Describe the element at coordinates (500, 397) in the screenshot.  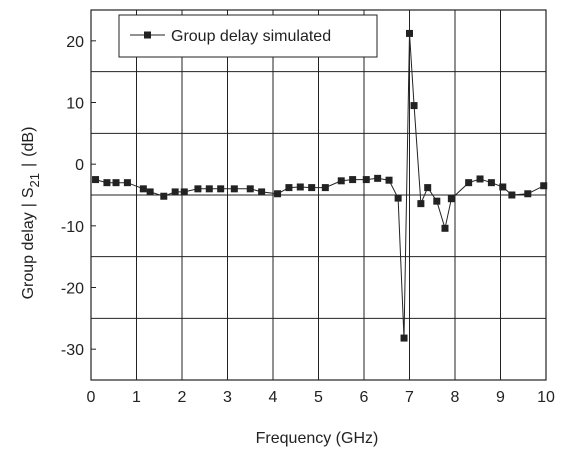
I see `x-tick-label: 9` at that location.